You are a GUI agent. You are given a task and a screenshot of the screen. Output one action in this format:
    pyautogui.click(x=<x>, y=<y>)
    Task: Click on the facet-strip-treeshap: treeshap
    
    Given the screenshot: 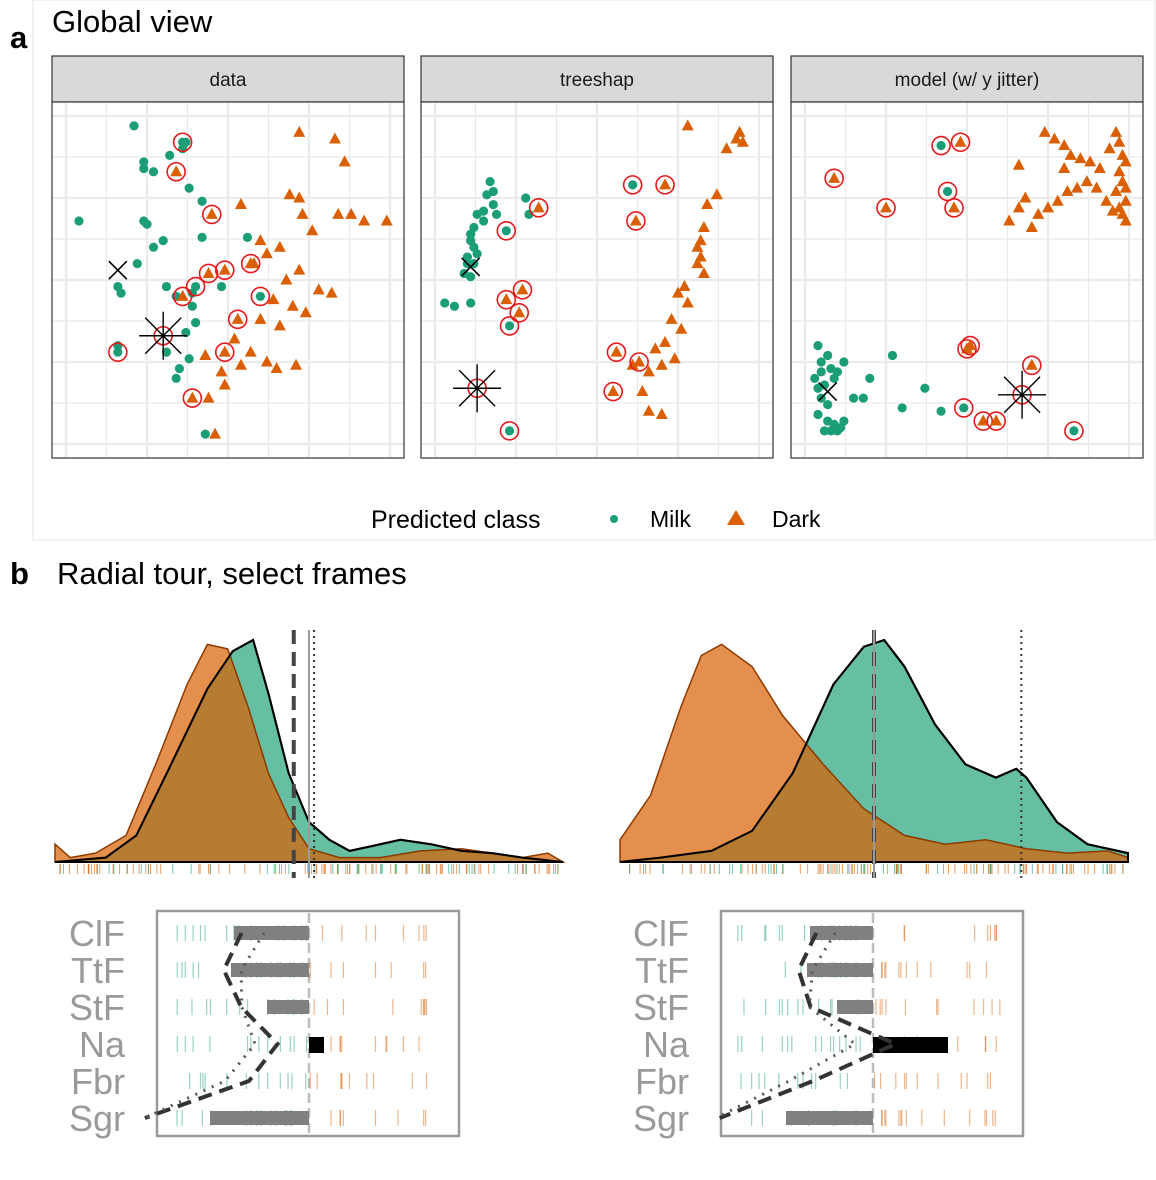 What is the action you would take?
    pyautogui.click(x=597, y=79)
    